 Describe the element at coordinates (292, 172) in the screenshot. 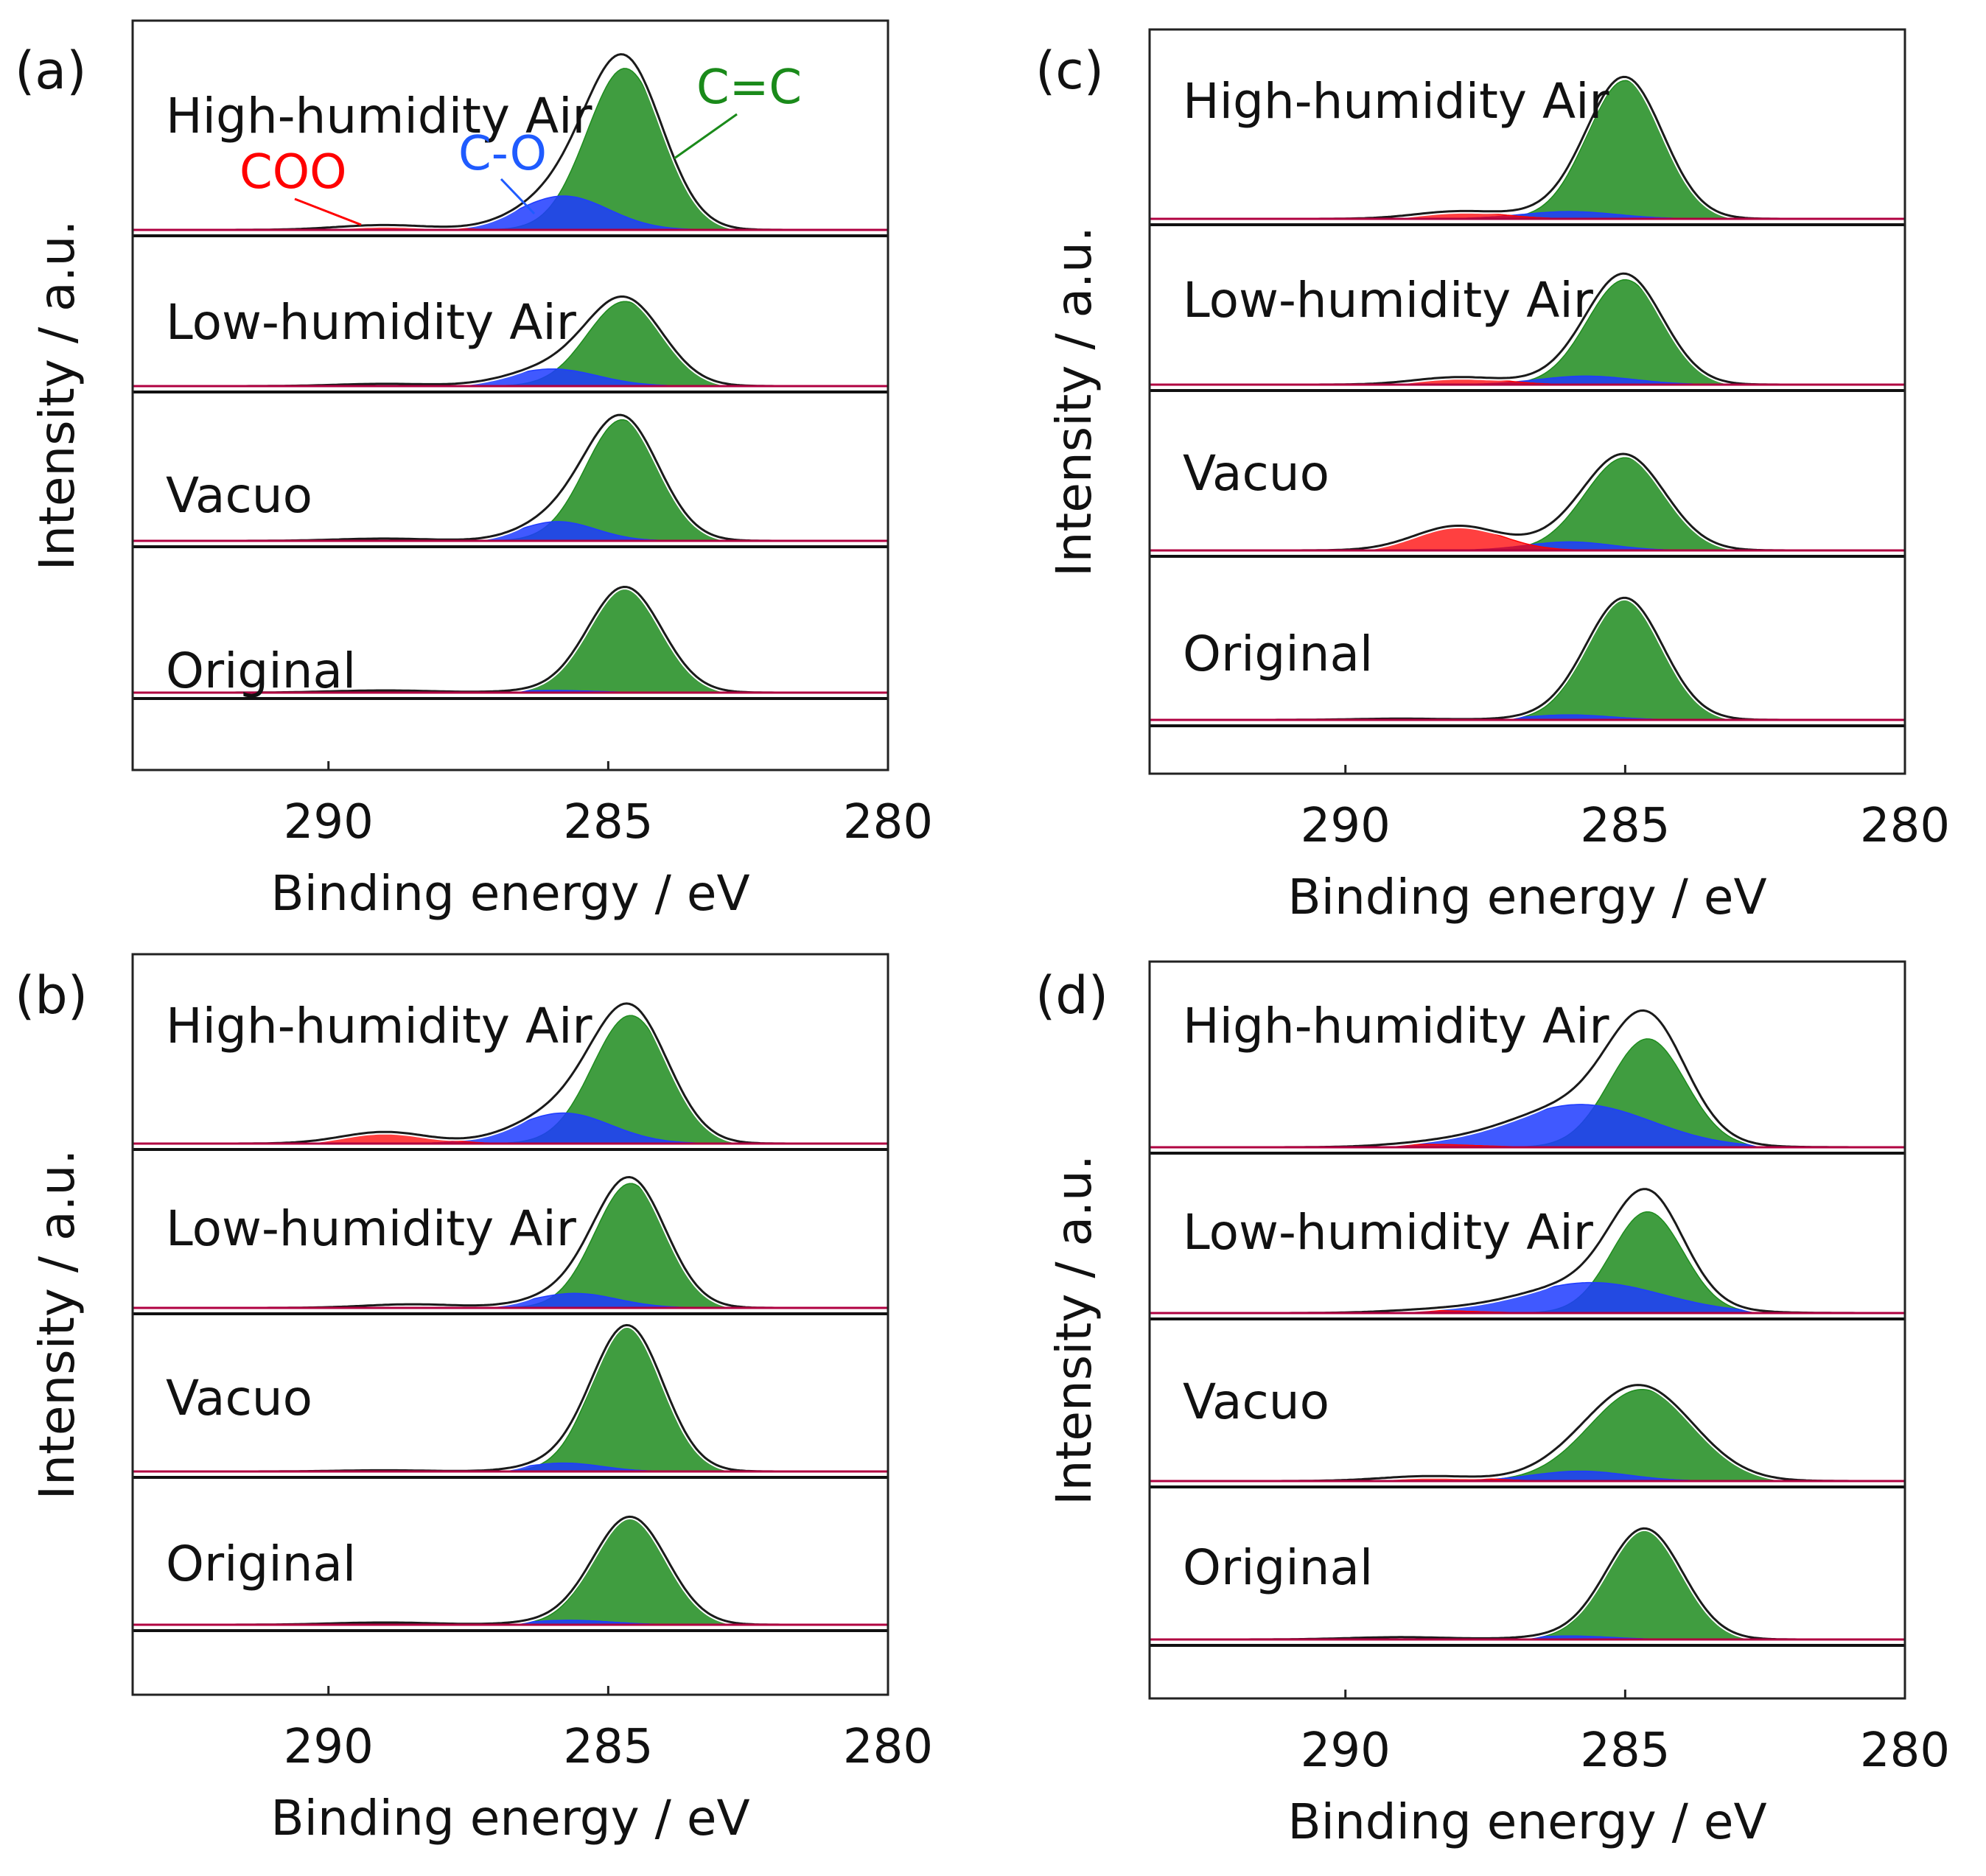

I see `annotation-text: COO` at that location.